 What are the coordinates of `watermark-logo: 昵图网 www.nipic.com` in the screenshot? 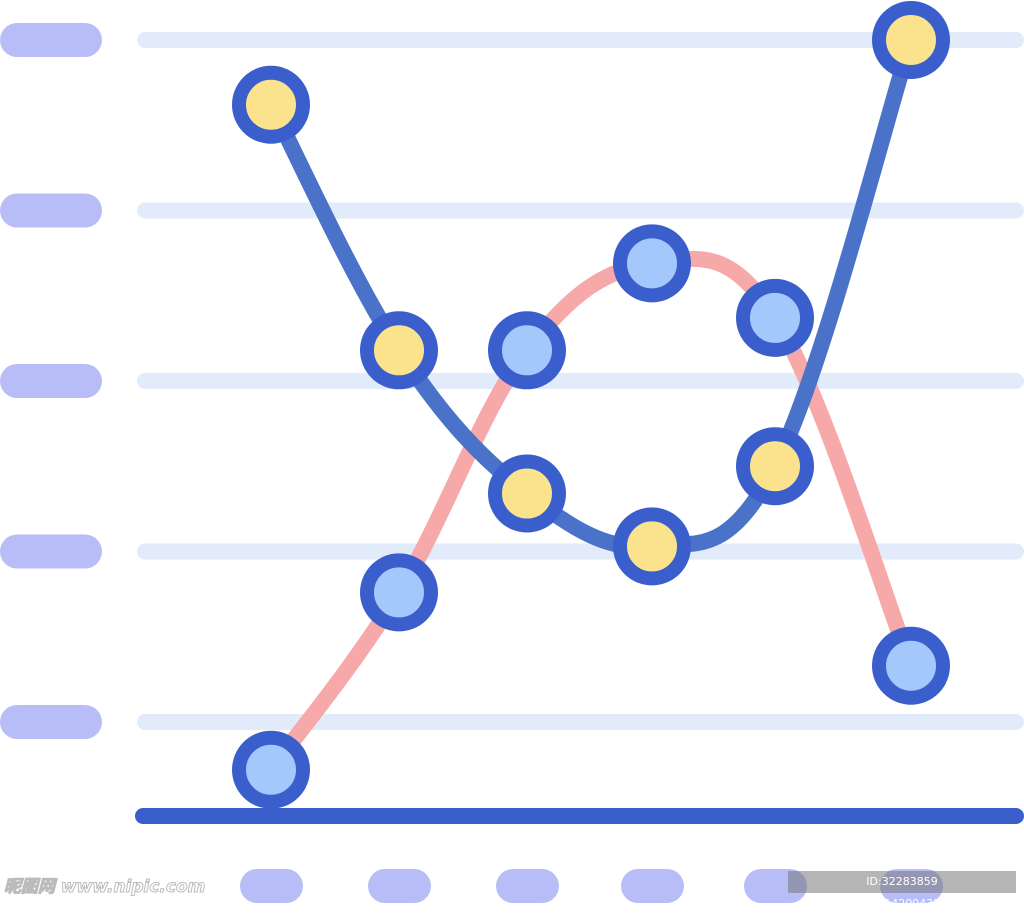 It's located at (104, 887).